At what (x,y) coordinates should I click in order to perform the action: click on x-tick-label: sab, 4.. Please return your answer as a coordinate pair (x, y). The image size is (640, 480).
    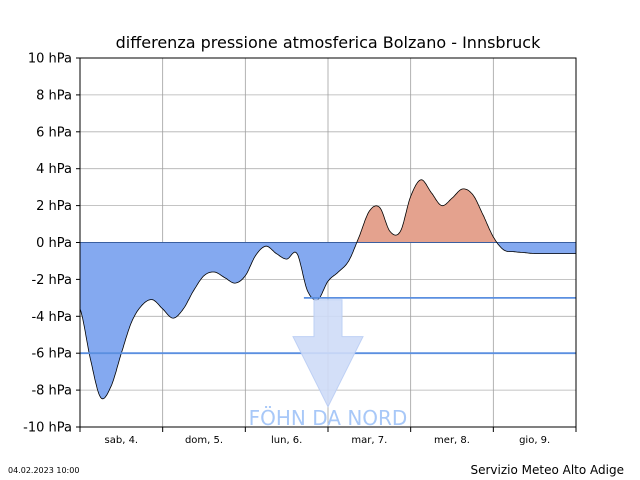
    Looking at the image, I should click on (122, 440).